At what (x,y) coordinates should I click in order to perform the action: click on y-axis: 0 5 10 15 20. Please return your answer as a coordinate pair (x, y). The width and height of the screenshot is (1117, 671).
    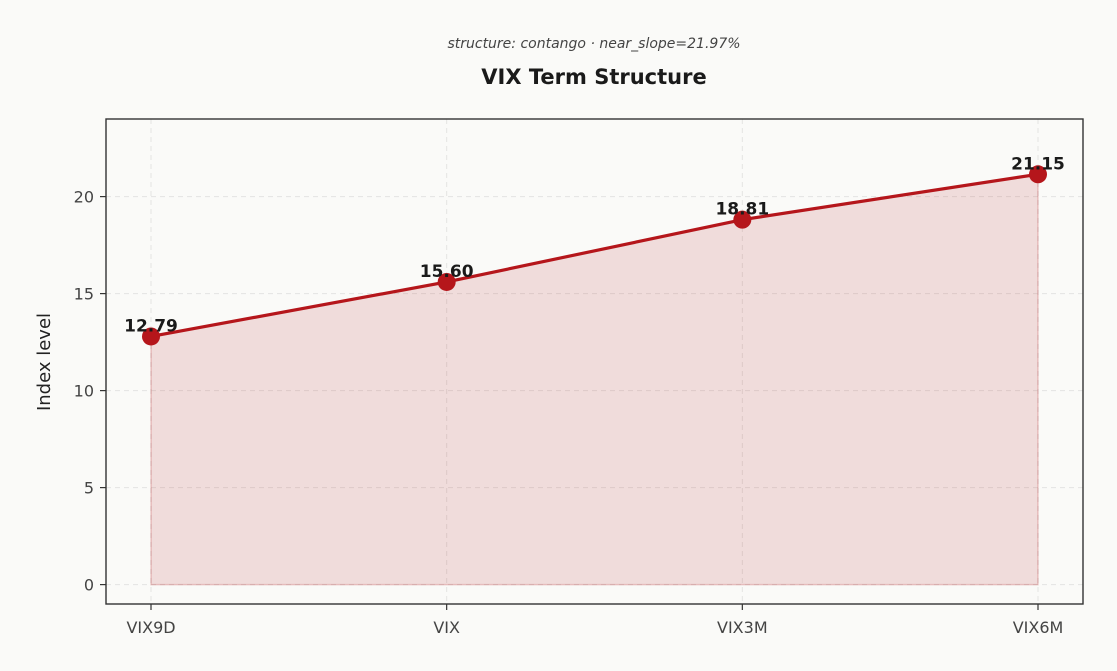
    Looking at the image, I should click on (90, 391).